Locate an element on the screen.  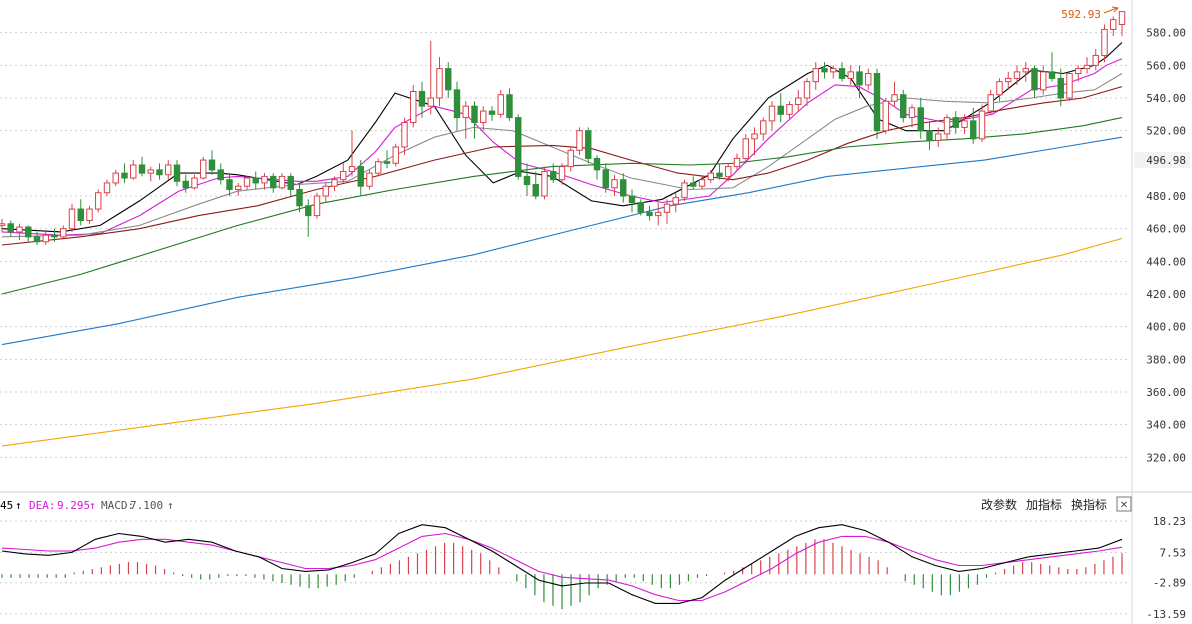
close-icon: ✕ is located at coordinates (1124, 505).